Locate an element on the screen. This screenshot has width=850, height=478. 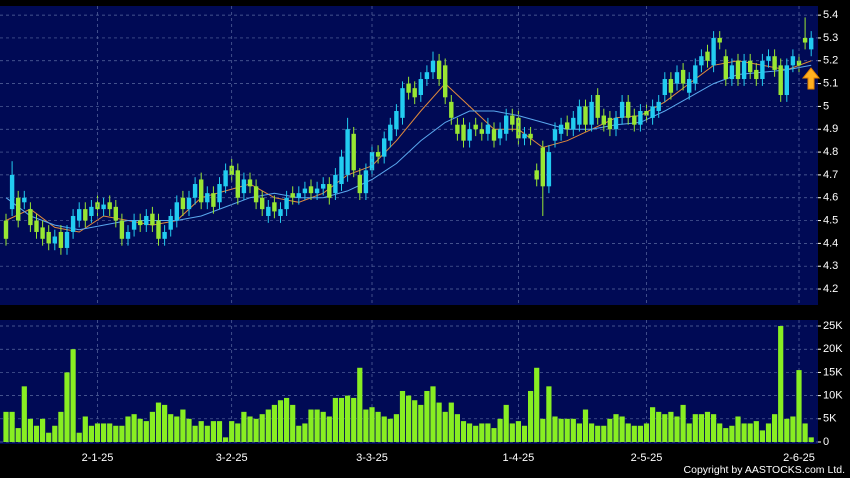
x-tick-label: 3-2-25 is located at coordinates (232, 458).